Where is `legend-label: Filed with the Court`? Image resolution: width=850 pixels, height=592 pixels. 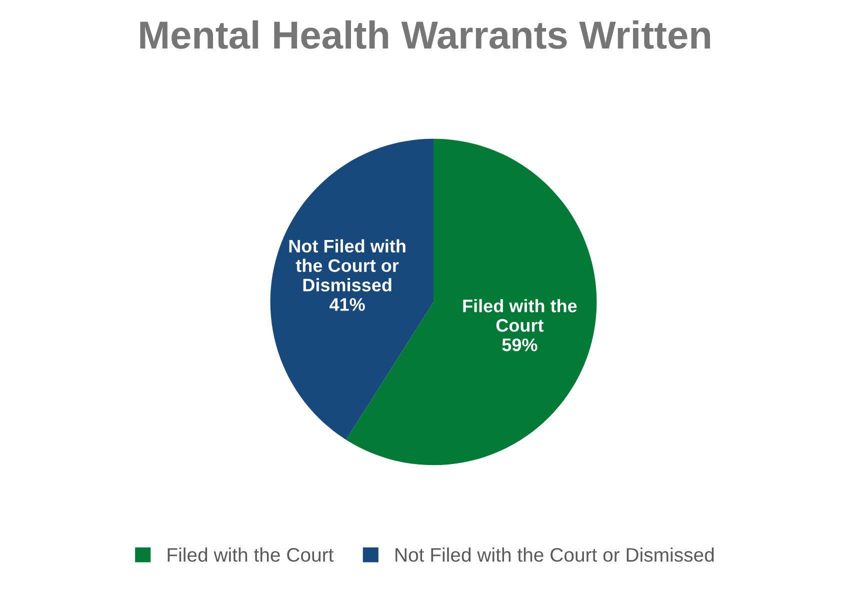 legend-label: Filed with the Court is located at coordinates (251, 554).